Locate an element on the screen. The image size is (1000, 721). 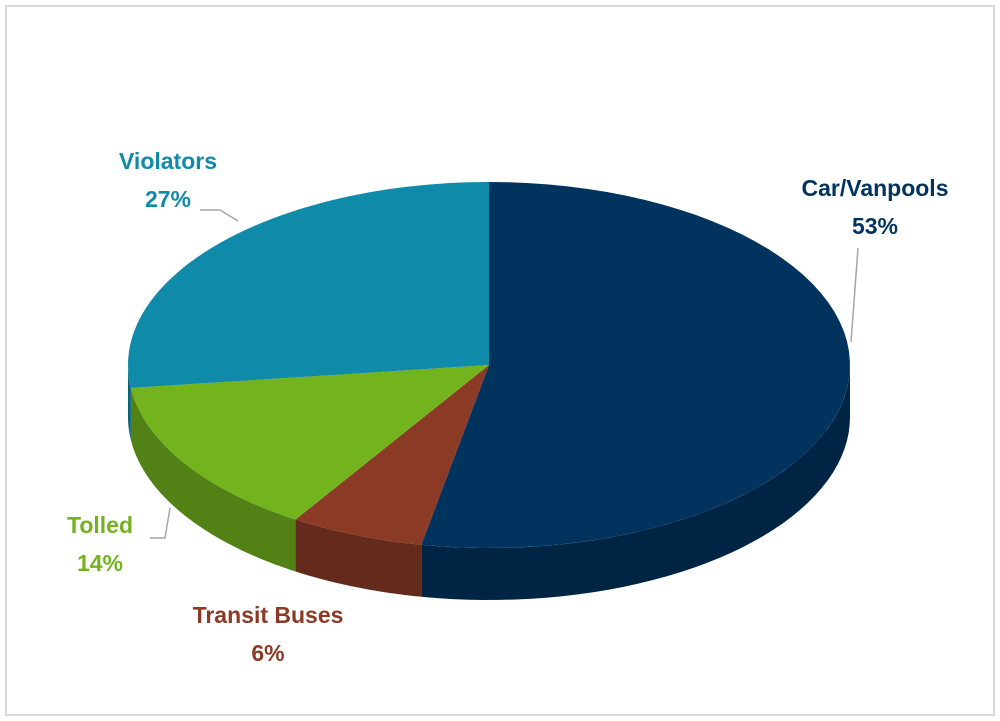
category-label: Tolled is located at coordinates (100, 525).